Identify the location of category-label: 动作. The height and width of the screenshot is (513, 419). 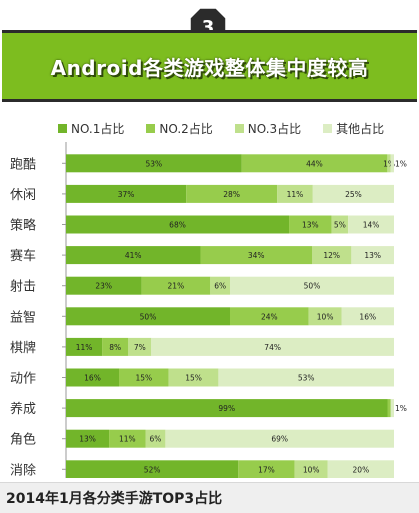
(23, 379).